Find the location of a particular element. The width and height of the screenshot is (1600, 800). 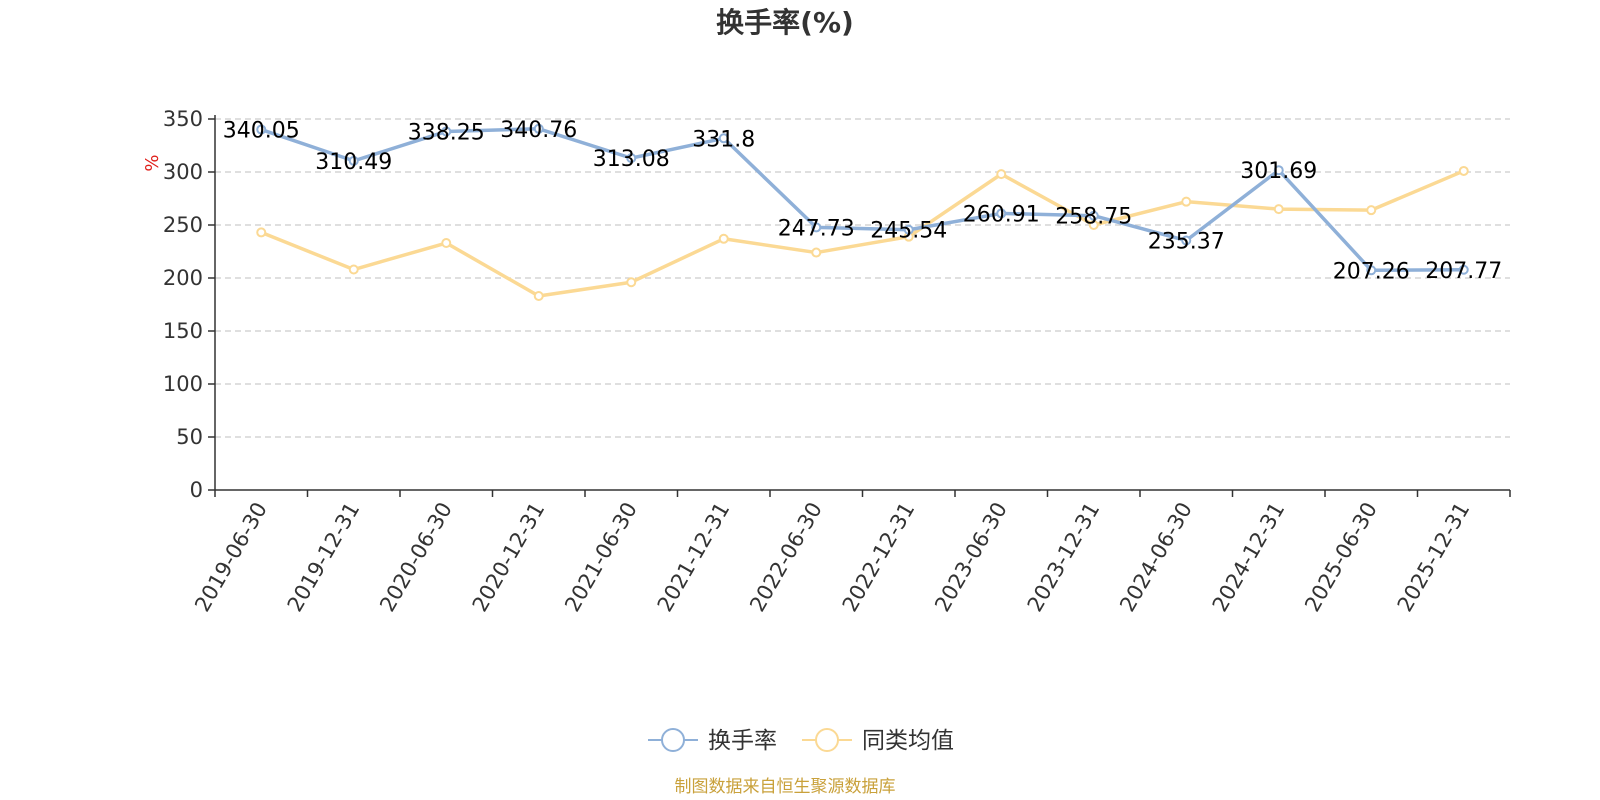

data-label: 310.49 is located at coordinates (353, 162).